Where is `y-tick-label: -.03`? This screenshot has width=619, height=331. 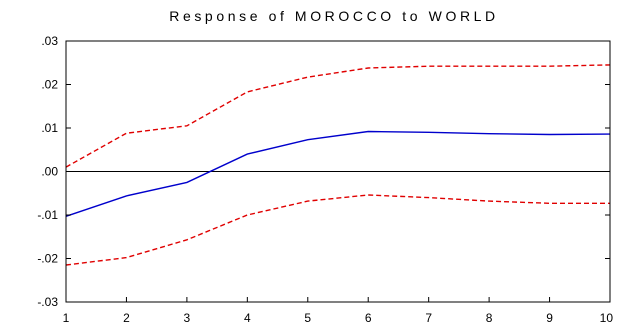 y-tick-label: -.03 is located at coordinates (47, 302).